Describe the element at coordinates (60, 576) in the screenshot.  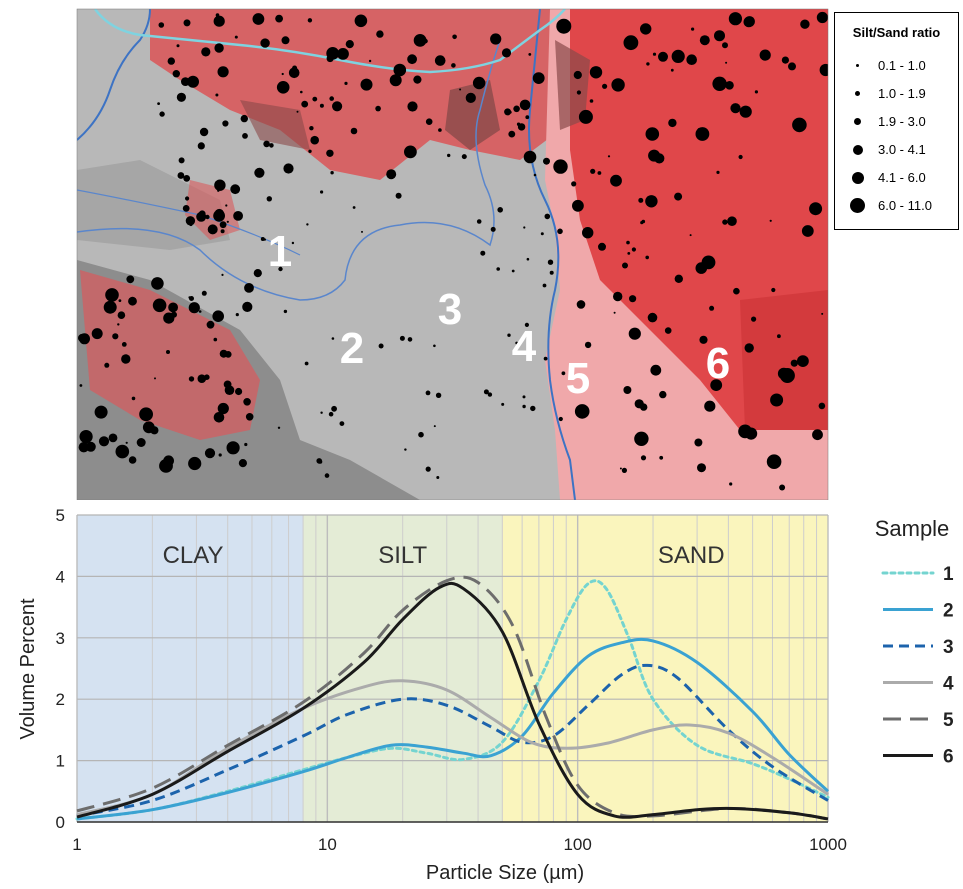
I see `y-tick-label: 4` at that location.